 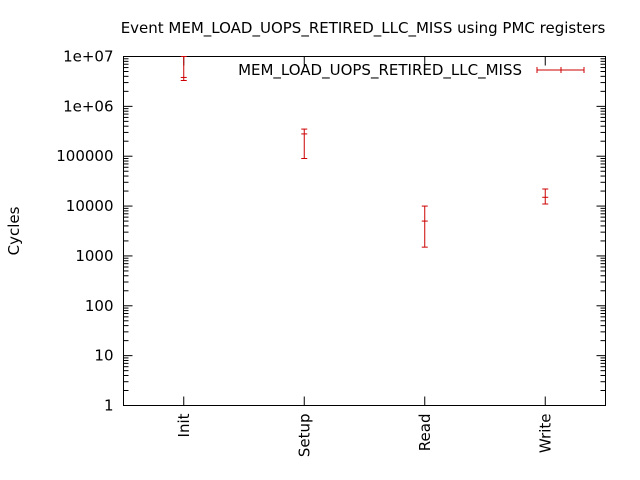 What do you see at coordinates (90, 206) in the screenshot?
I see `y-tick-label: 10000` at bounding box center [90, 206].